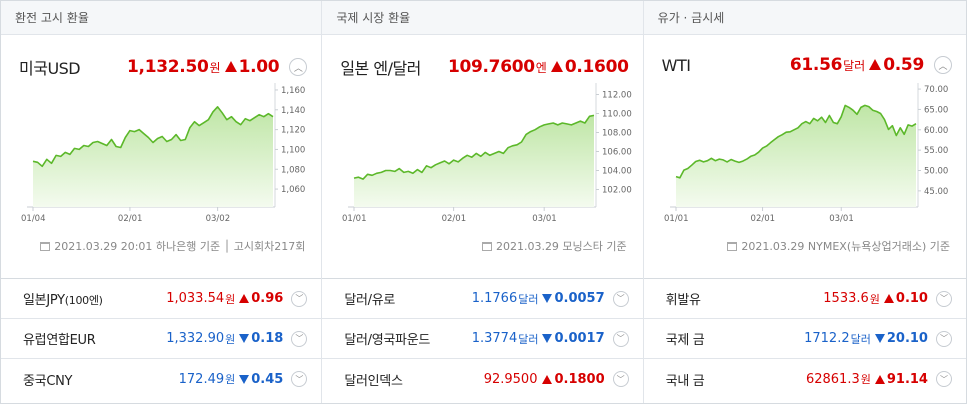 This screenshot has height=404, width=967. I want to click on item-name: 유럽연합EUR, so click(59, 340).